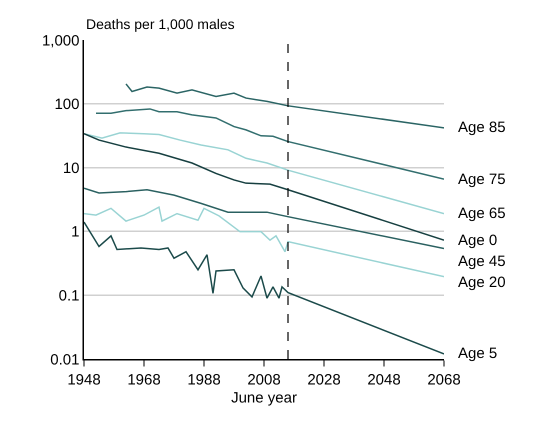 The width and height of the screenshot is (533, 426). What do you see at coordinates (478, 353) in the screenshot?
I see `series-label: Age 5` at bounding box center [478, 353].